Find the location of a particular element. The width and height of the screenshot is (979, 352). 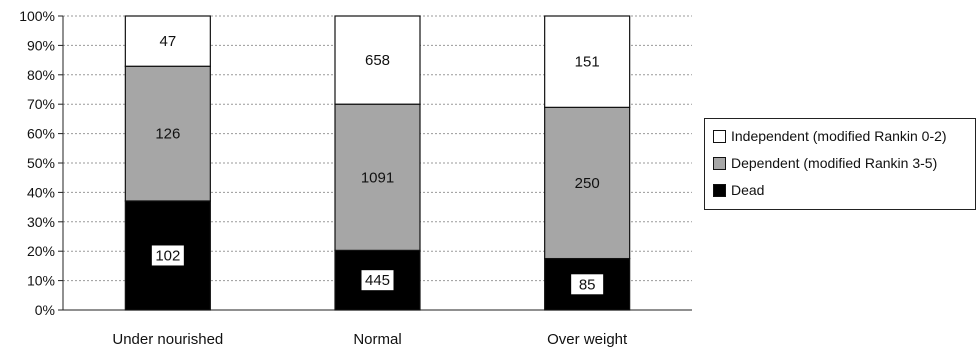

x-category-label: Normal is located at coordinates (377, 339).